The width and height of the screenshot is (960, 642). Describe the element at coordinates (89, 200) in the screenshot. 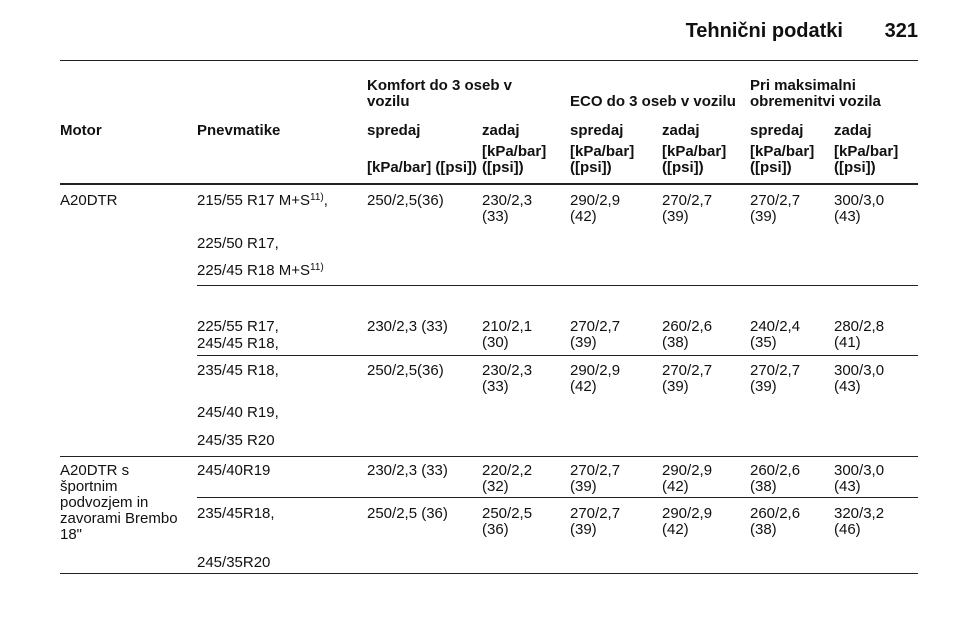

I see `motor: A20DTR` at that location.